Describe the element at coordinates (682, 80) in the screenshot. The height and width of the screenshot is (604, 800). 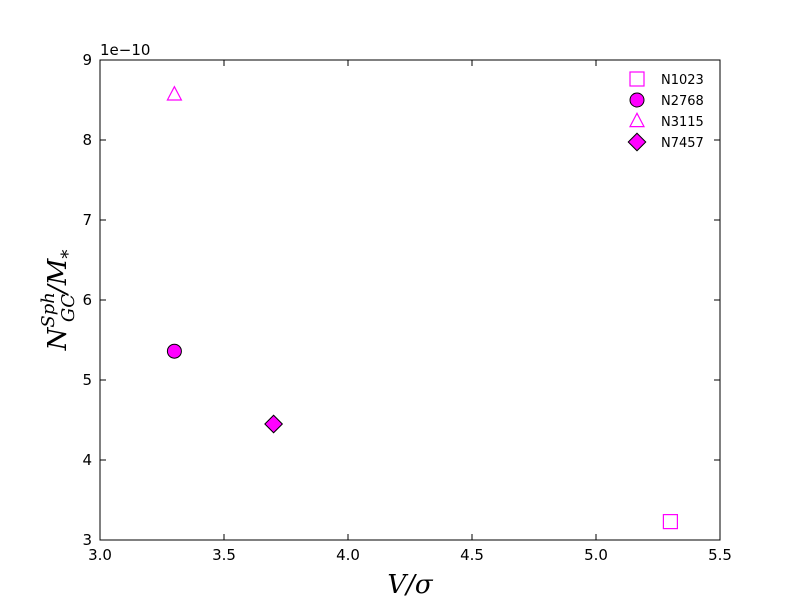
I see `legend-label-n1023: N1023` at that location.